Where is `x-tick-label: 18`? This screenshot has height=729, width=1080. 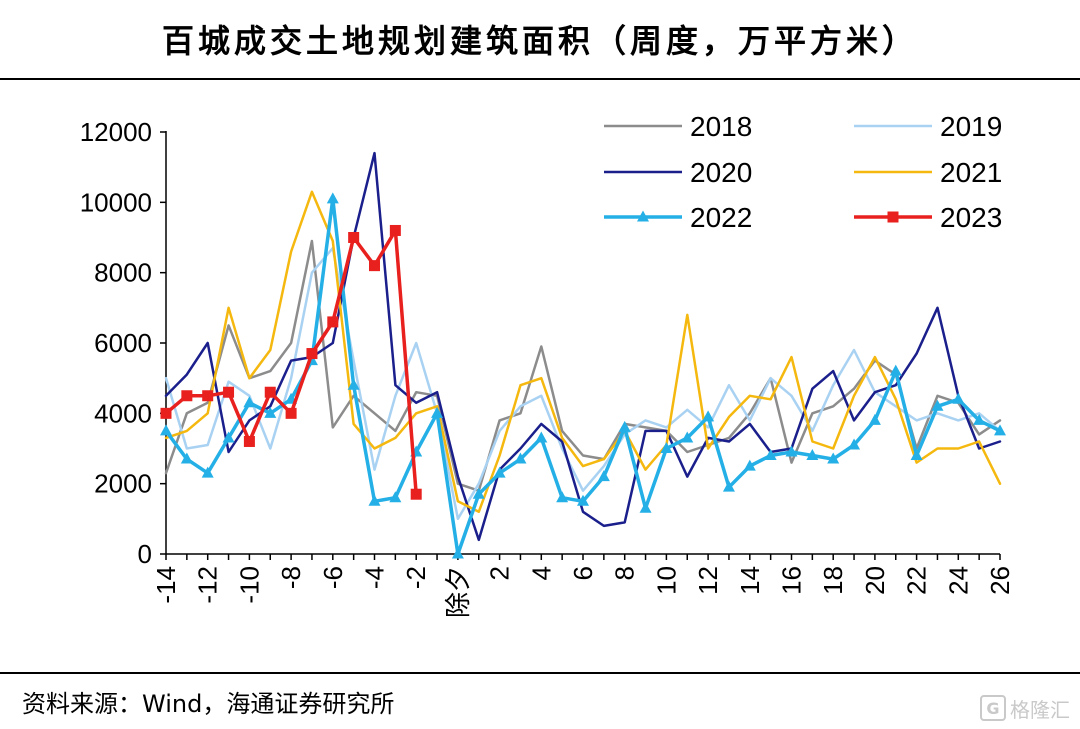
x-tick-label: 18 is located at coordinates (833, 580).